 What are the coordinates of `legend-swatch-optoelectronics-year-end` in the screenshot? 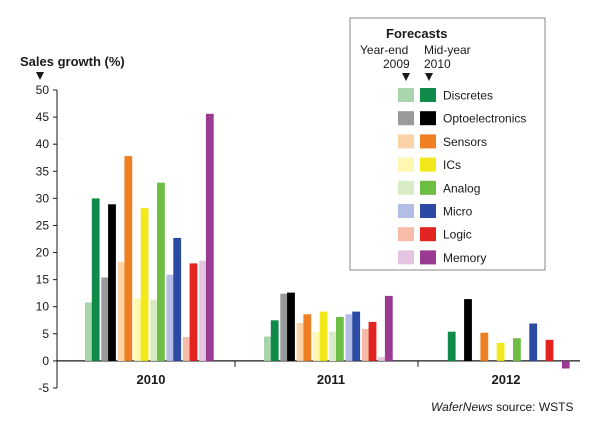 It's located at (406, 118).